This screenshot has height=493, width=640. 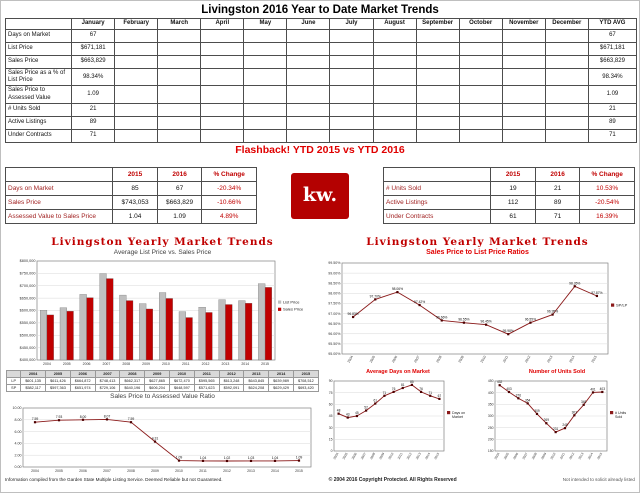 I want to click on svg-text: # Units, so click(x=620, y=413).